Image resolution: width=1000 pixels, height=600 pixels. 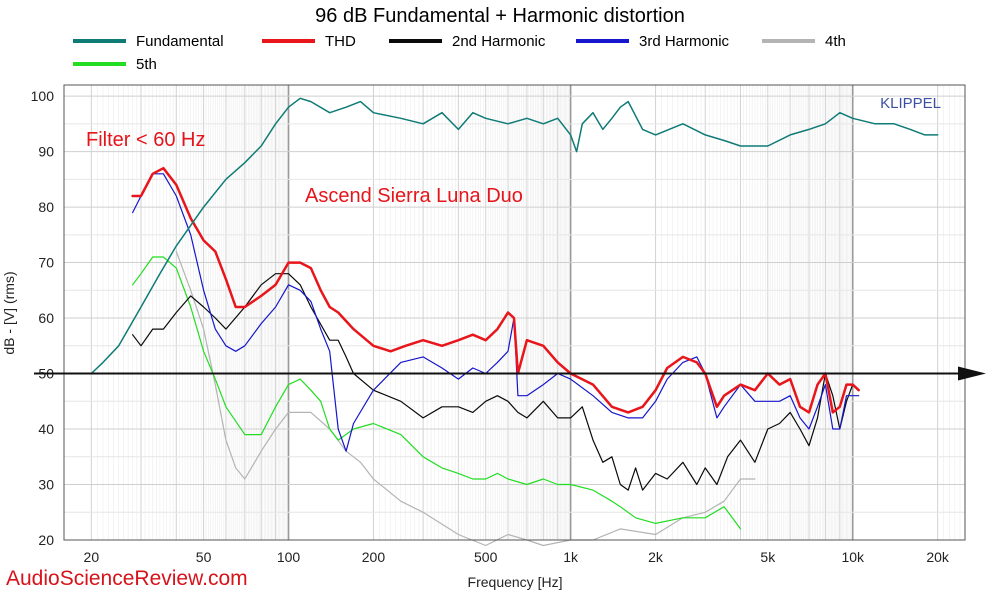 What do you see at coordinates (204, 557) in the screenshot?
I see `x-tick-label: 50` at bounding box center [204, 557].